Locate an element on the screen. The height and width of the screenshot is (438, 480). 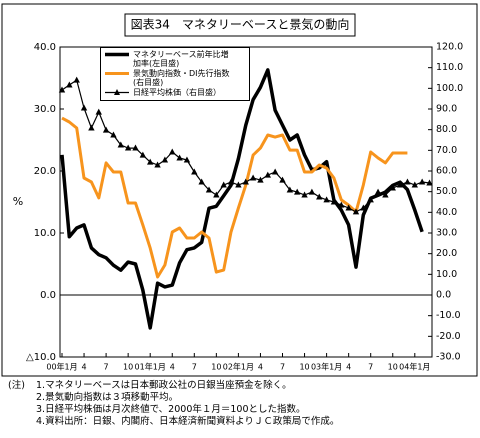
y2-tick-label: 120.0 is located at coordinates (449, 47).